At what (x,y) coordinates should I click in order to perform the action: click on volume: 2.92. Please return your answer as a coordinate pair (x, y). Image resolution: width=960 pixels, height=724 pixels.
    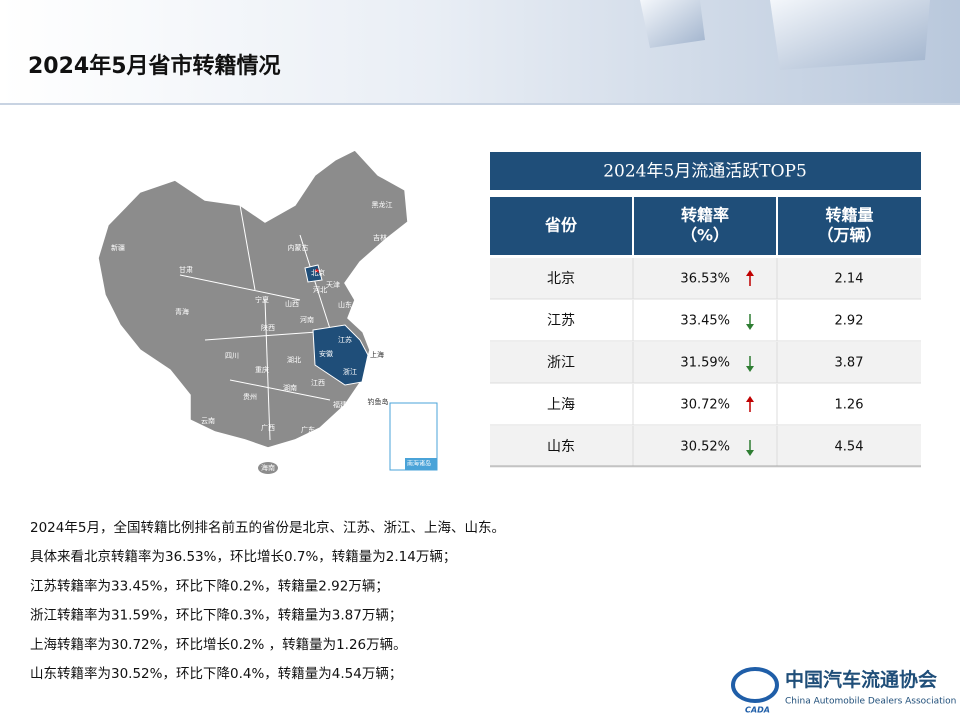
    Looking at the image, I should click on (849, 321).